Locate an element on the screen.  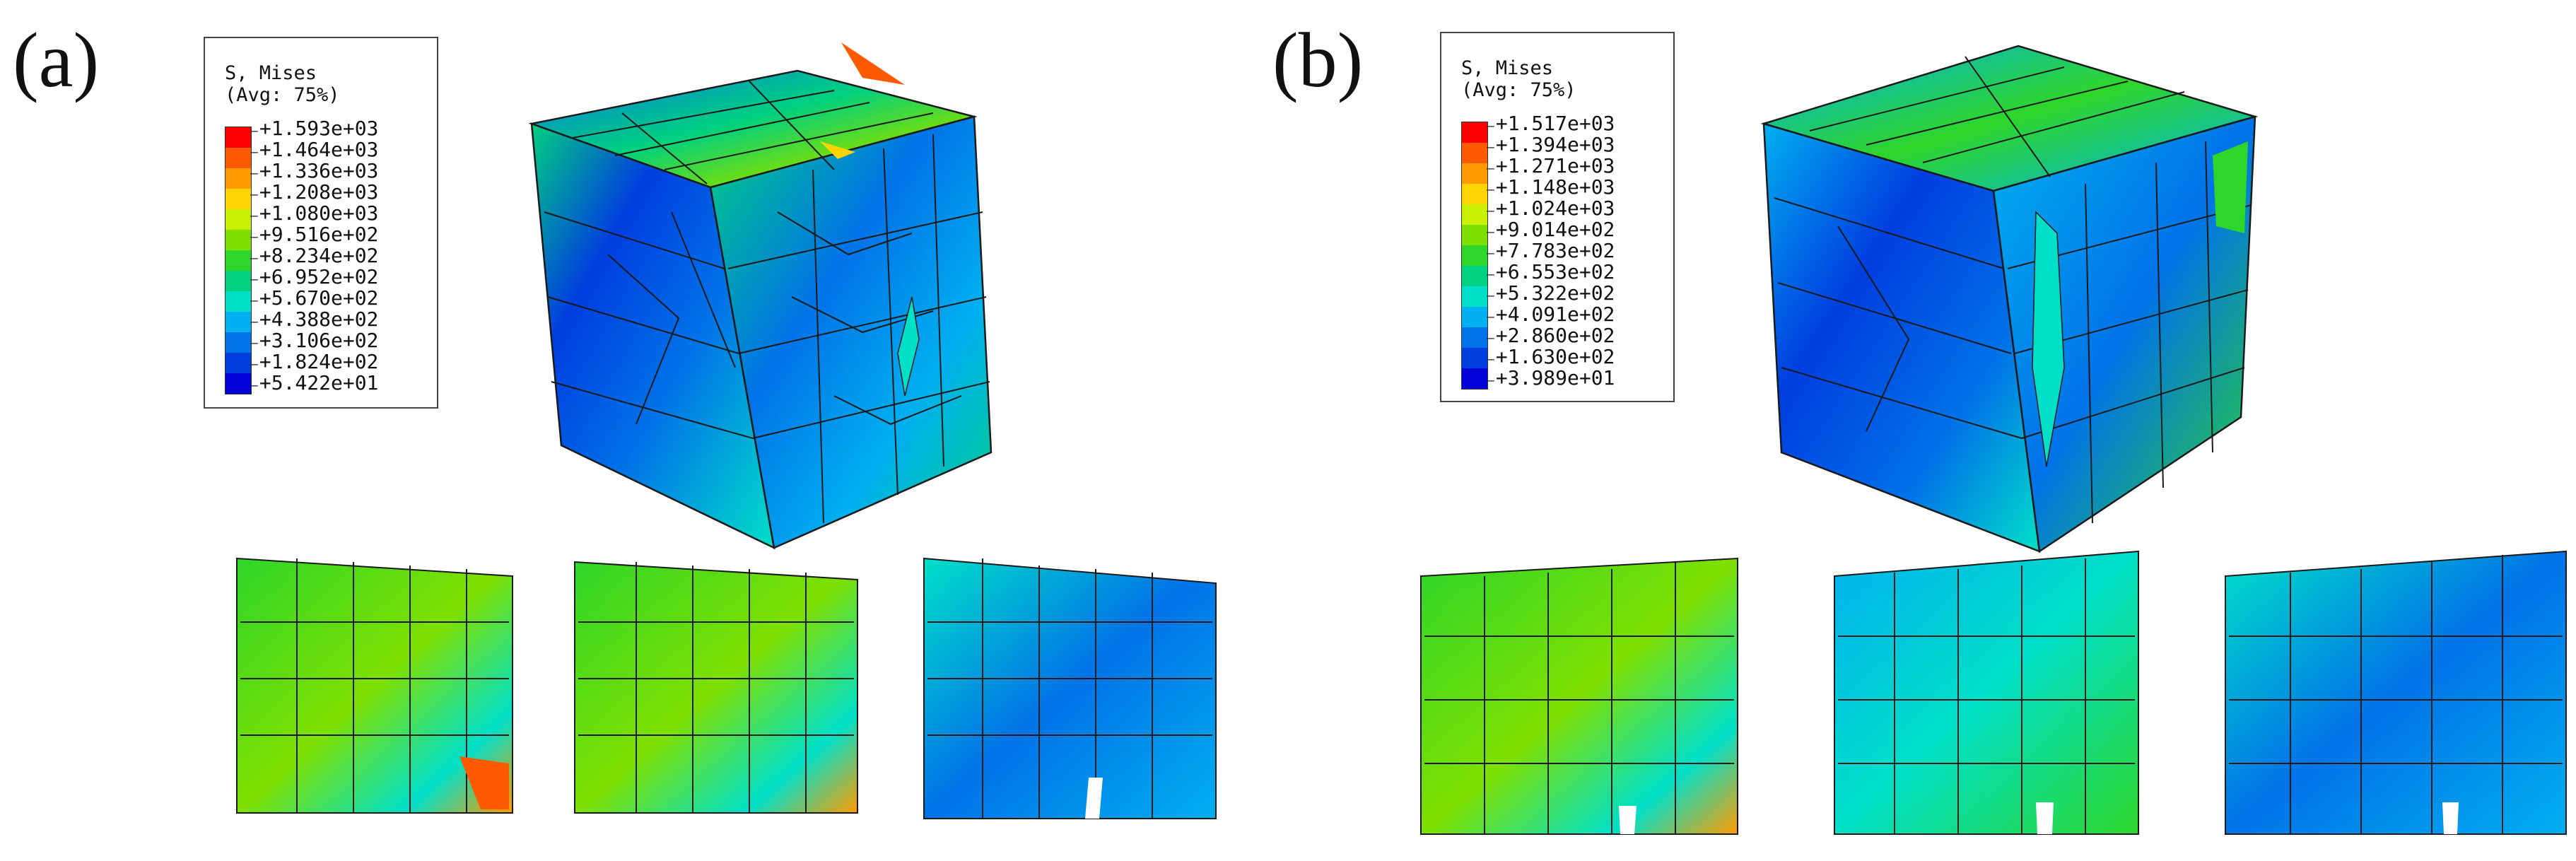
legend-value: +6.952e+02 is located at coordinates (314, 277).